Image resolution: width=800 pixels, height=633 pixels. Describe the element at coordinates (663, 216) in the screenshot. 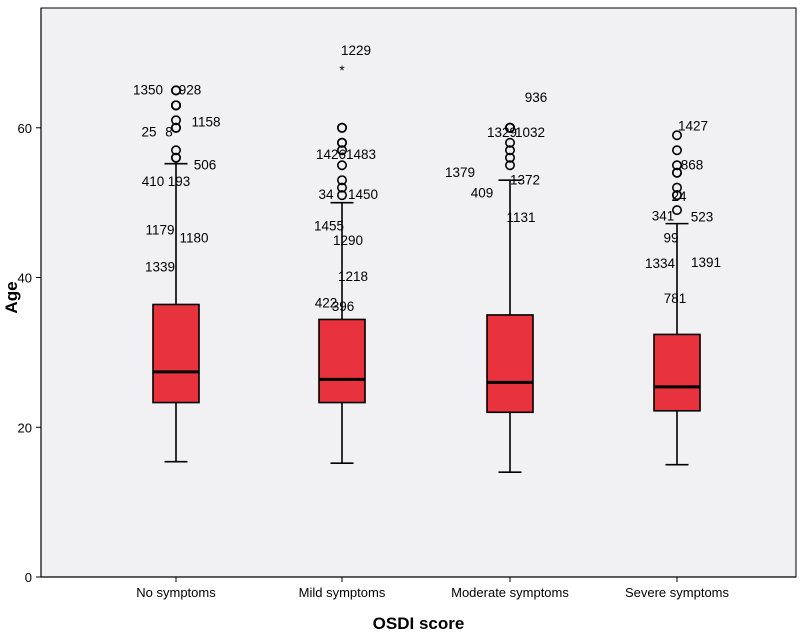

I see `outlier-label: 341` at that location.